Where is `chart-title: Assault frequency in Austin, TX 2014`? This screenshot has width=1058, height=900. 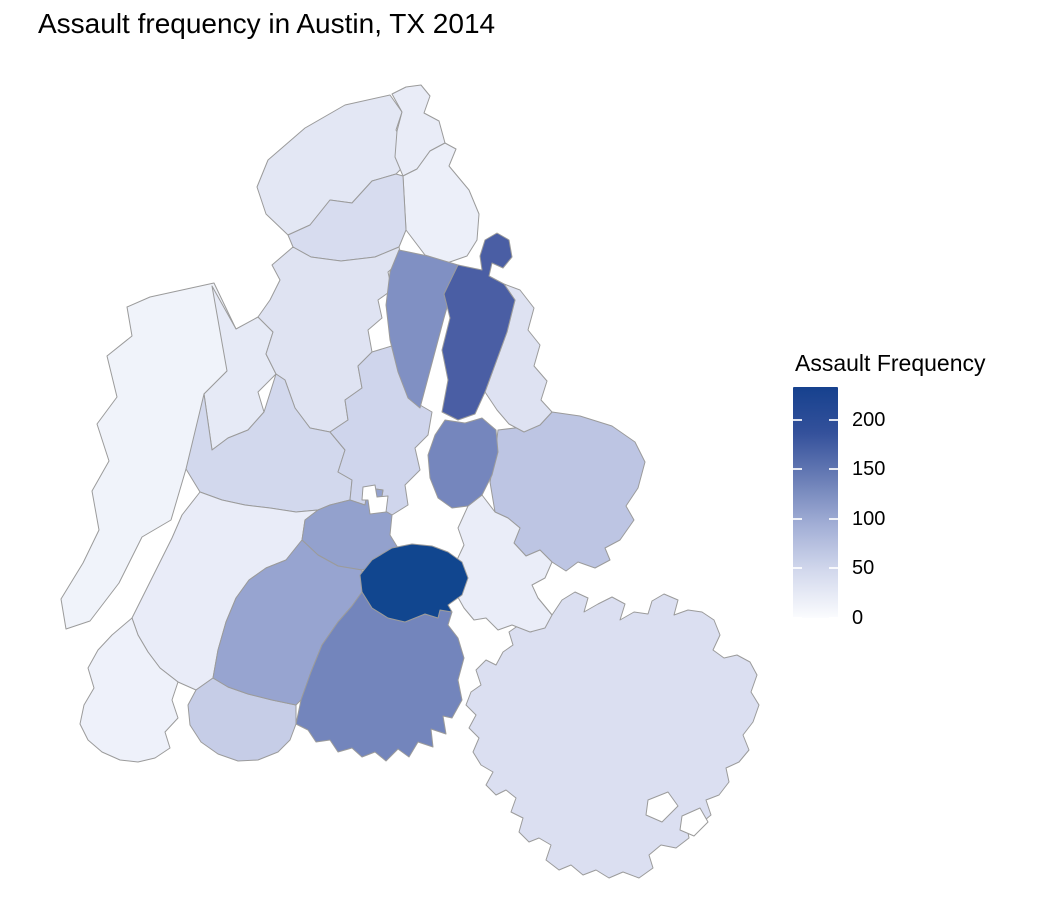 chart-title: Assault frequency in Austin, TX 2014 is located at coordinates (267, 23).